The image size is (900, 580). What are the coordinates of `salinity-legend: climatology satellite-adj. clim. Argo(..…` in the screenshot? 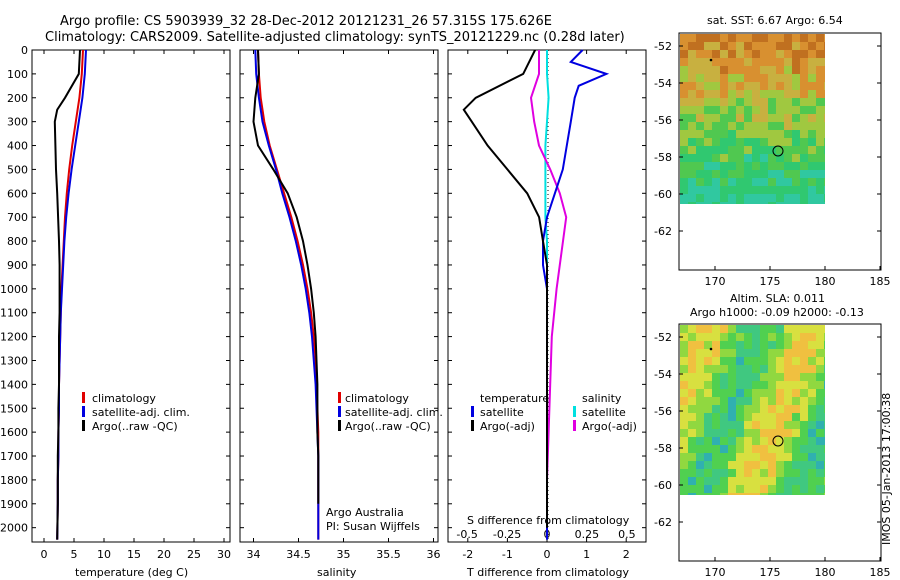 It's located at (390, 412).